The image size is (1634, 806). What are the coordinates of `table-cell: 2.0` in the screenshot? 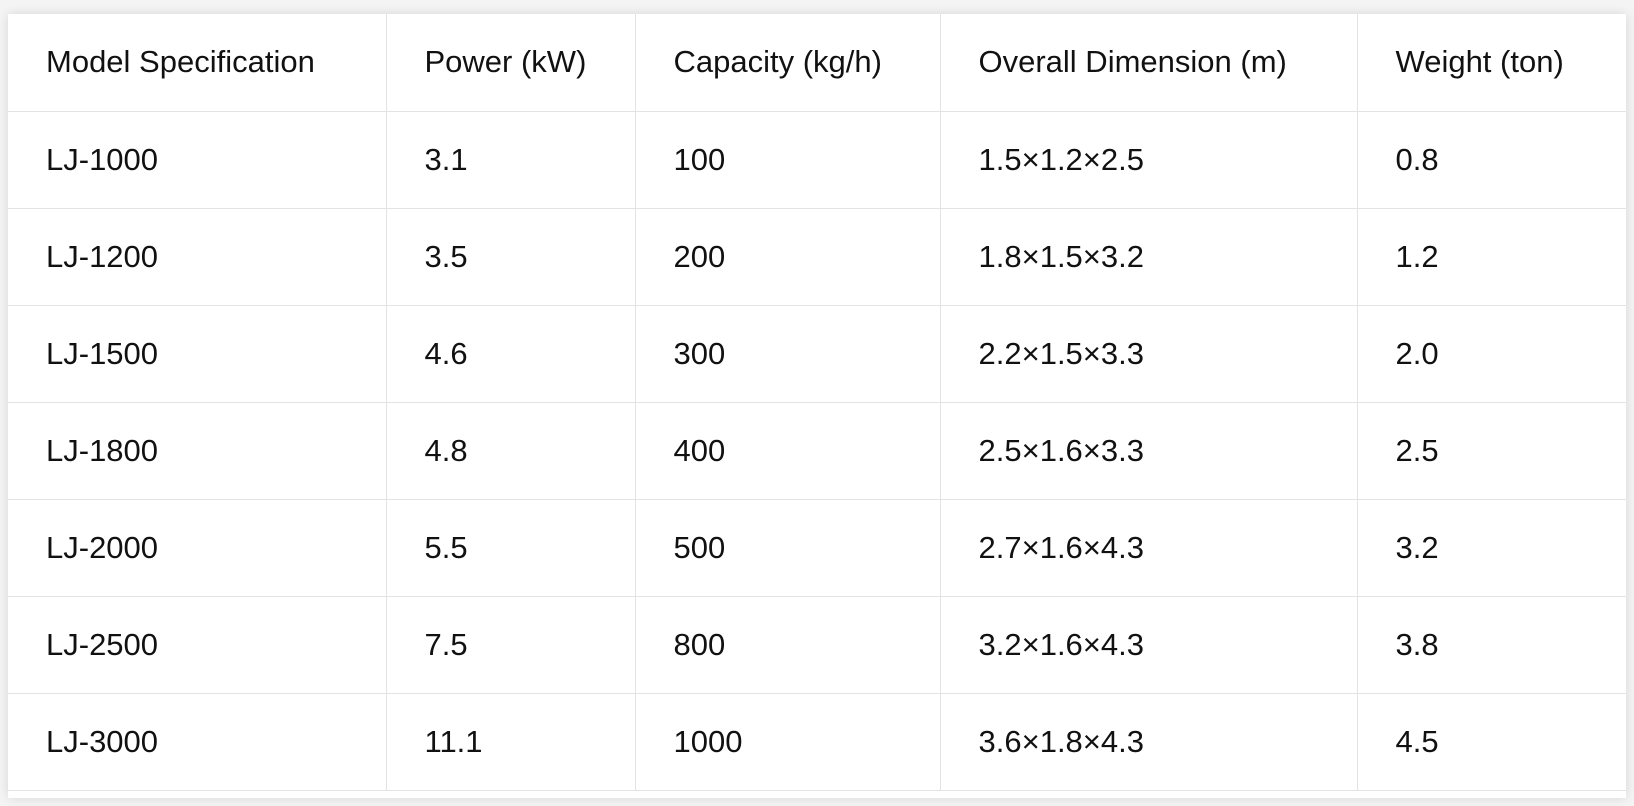 It's located at (1491, 353).